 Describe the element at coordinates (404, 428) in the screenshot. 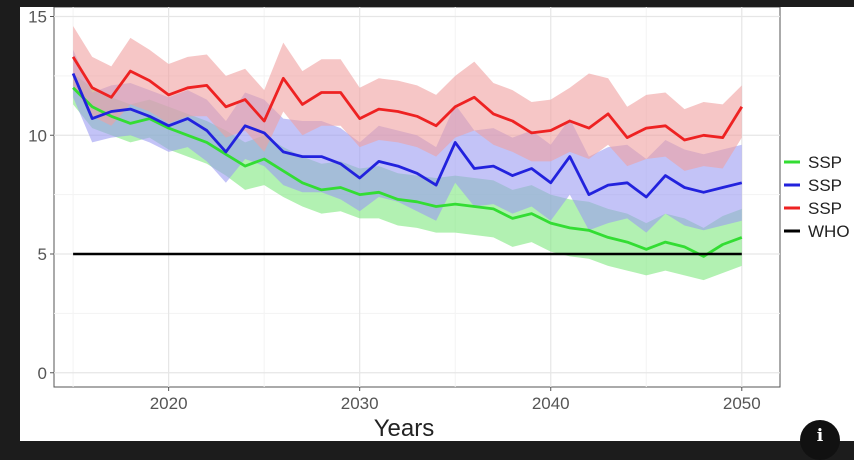

I see `x-axis-title: Years` at that location.